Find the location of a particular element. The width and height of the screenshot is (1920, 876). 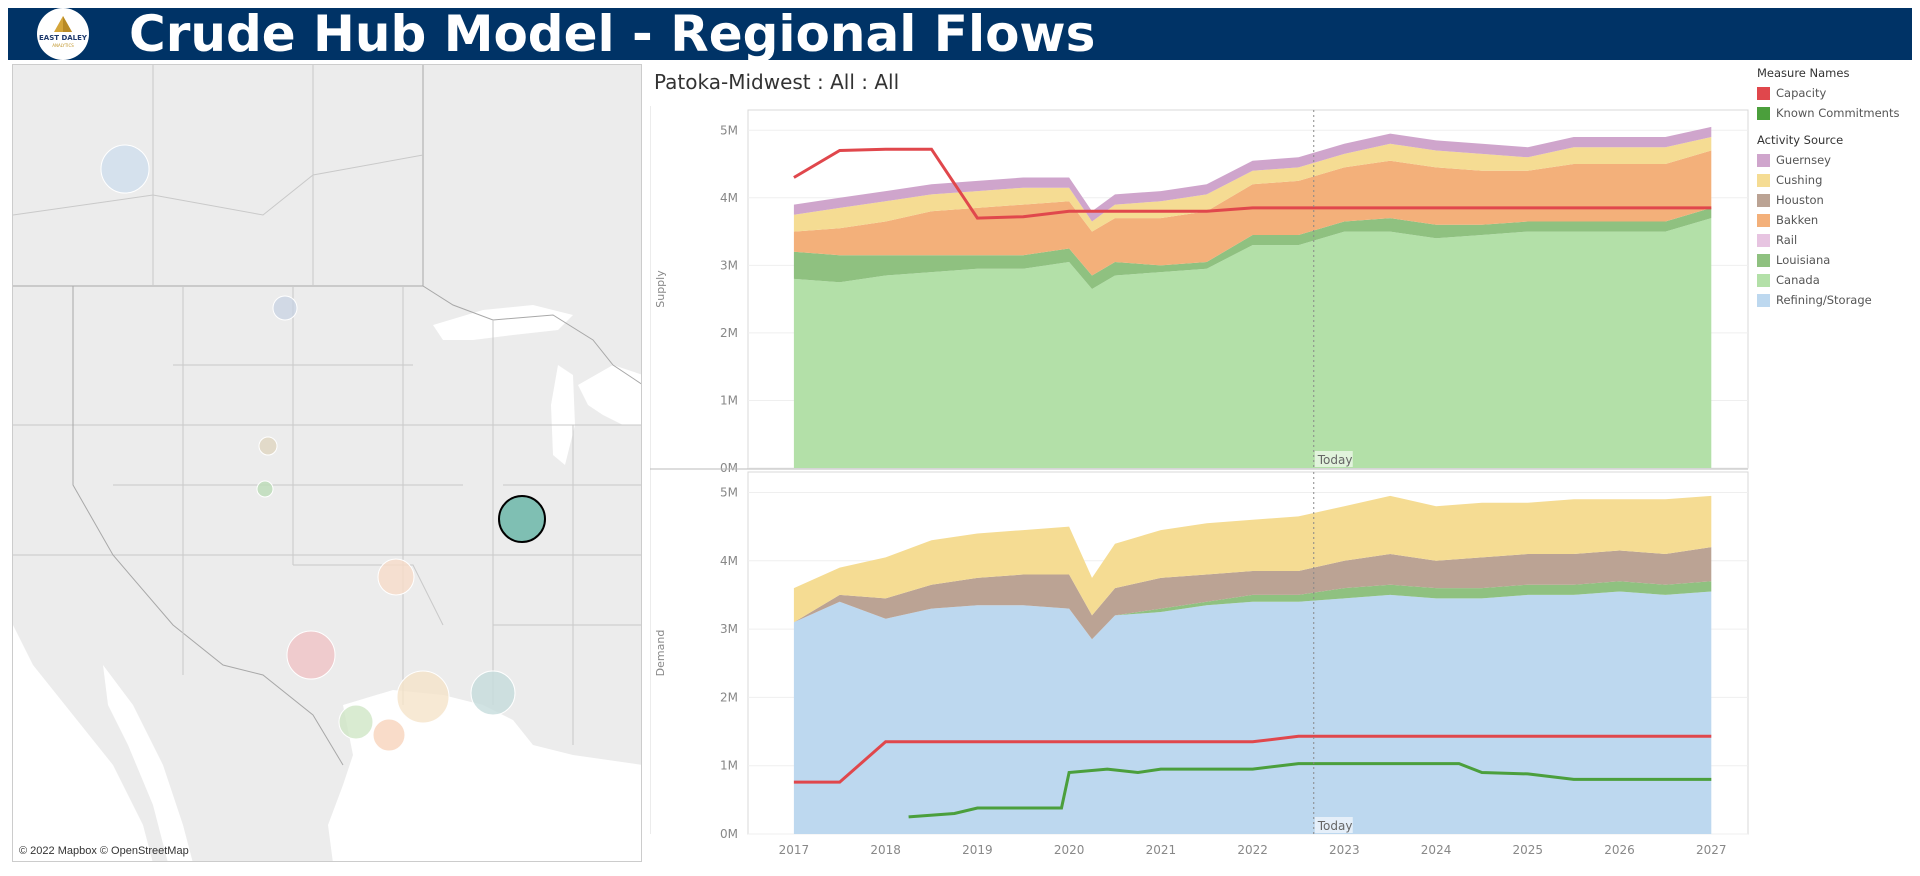

x-tick-label: 2018 is located at coordinates (885, 850).